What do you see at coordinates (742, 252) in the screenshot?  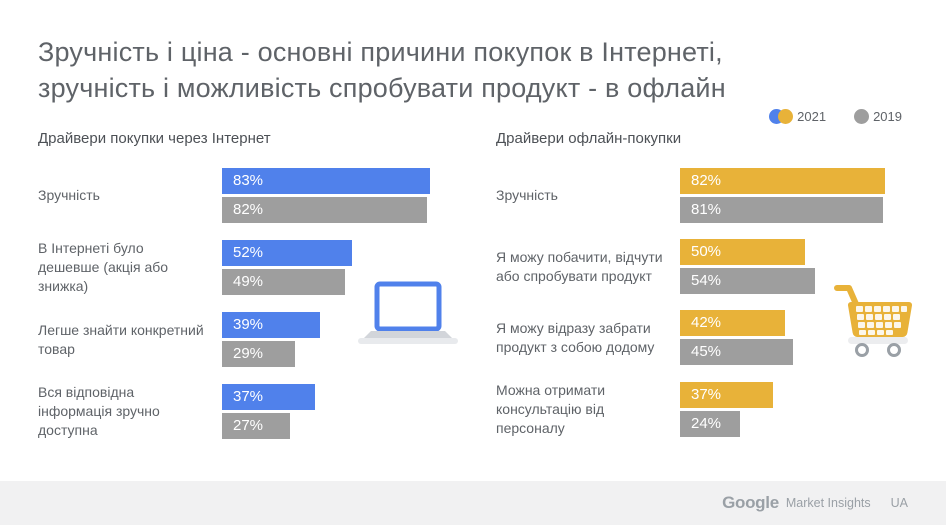 I see `bar-2021: 50%` at bounding box center [742, 252].